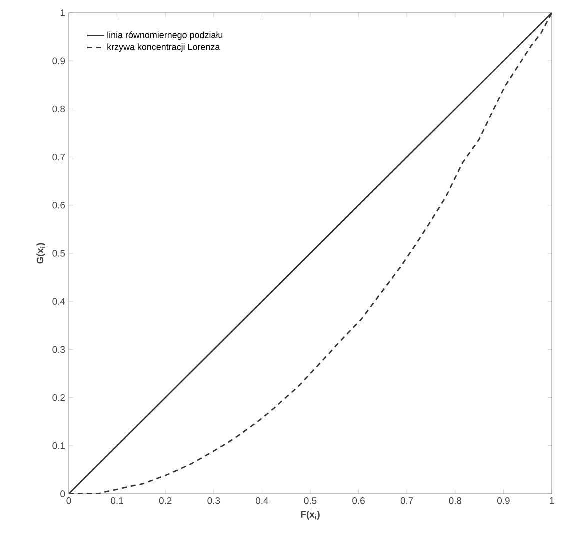 Image resolution: width=562 pixels, height=553 pixels. What do you see at coordinates (455, 501) in the screenshot?
I see `x-tick-label: 0.8` at bounding box center [455, 501].